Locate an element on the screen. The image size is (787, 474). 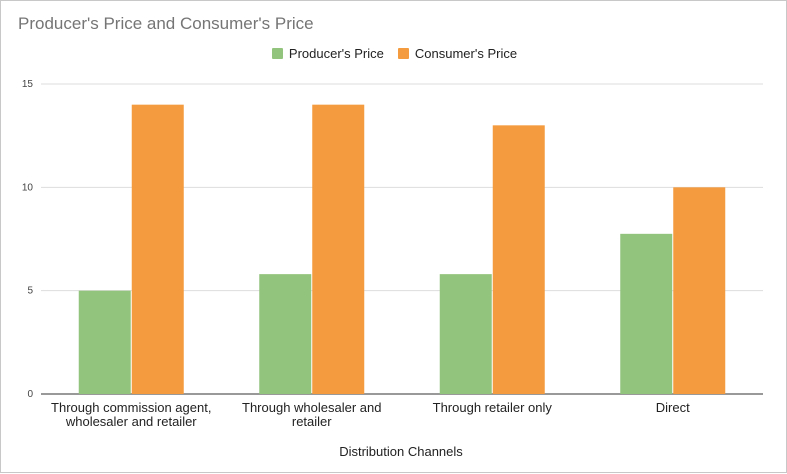
legend-swatch-producer is located at coordinates (277, 53).